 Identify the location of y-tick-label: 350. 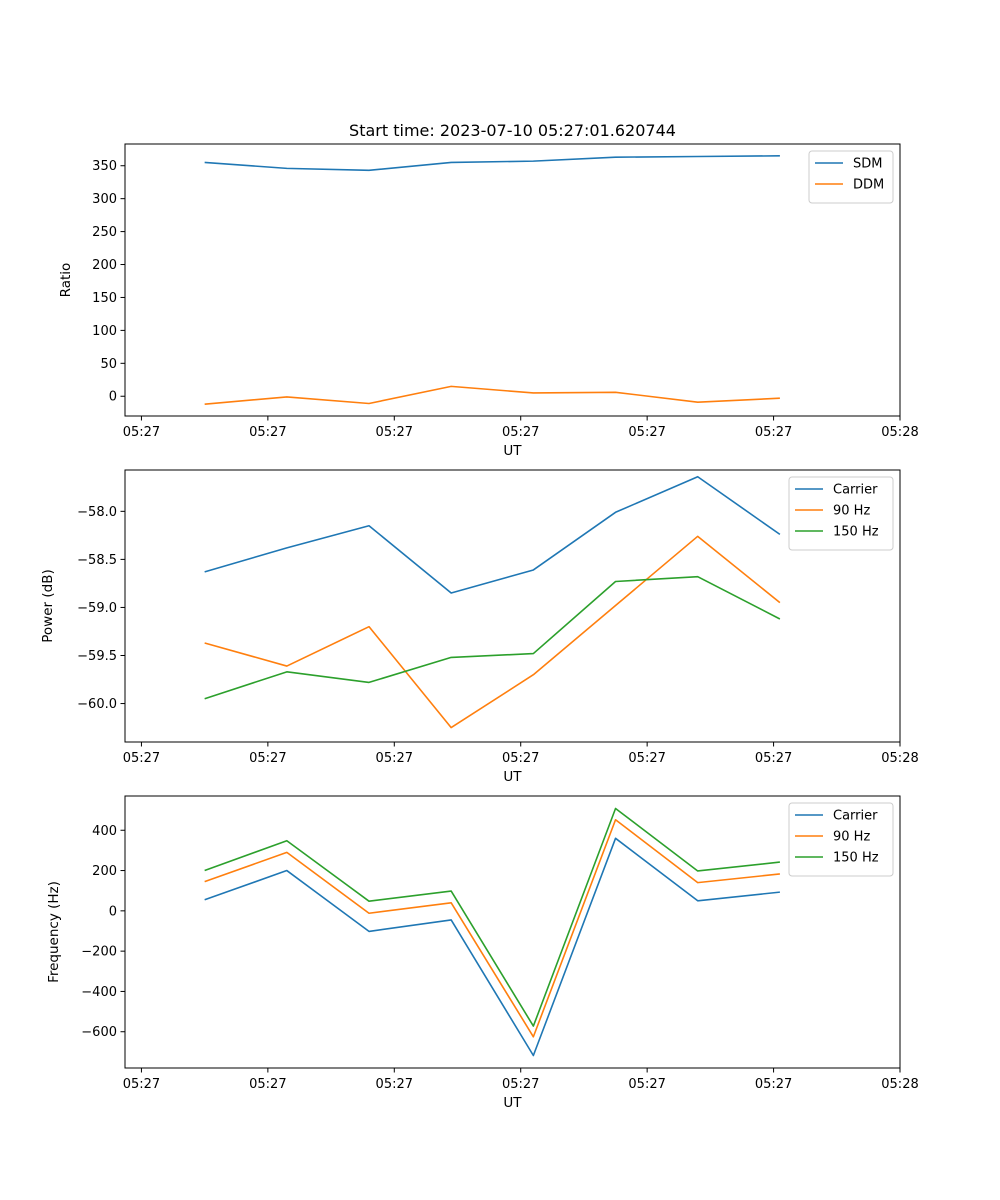
(104, 166).